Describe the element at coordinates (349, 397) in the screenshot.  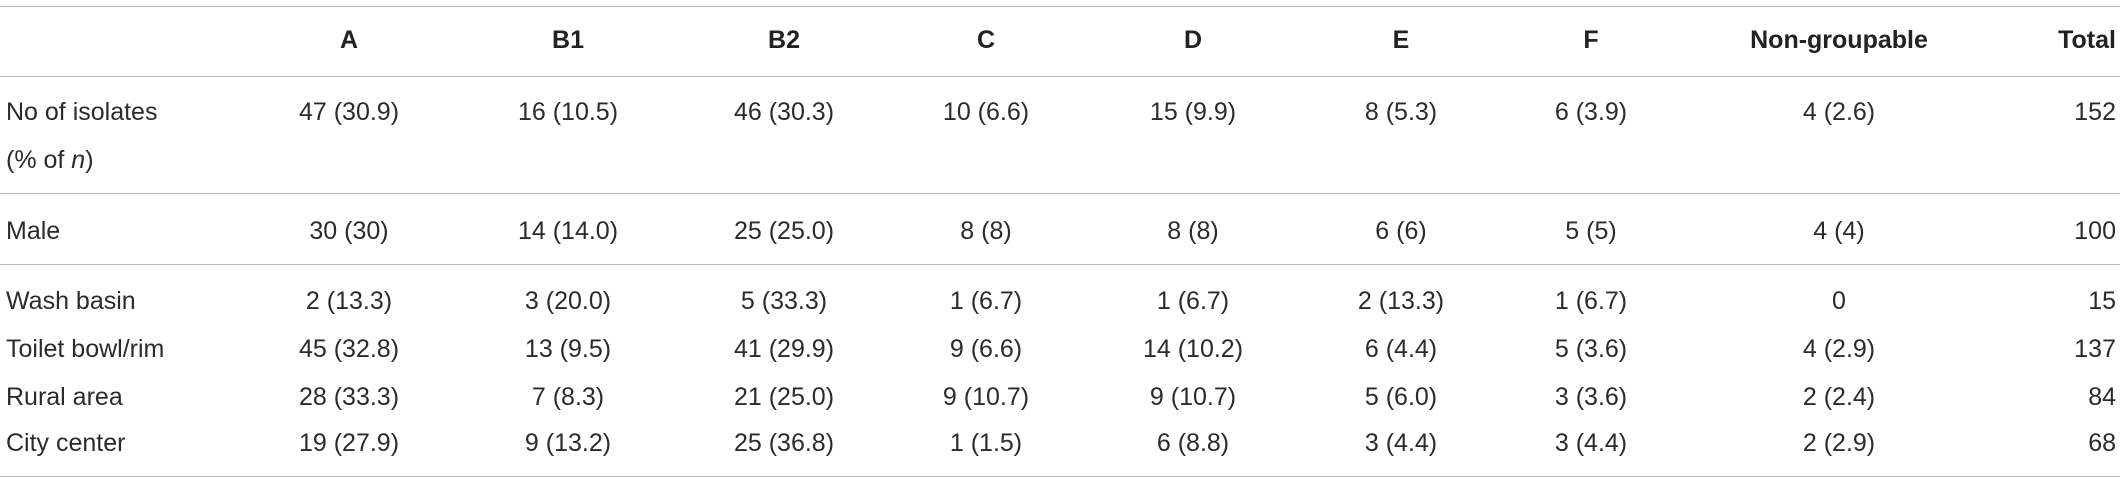
I see `table-cell: 28 (33.3)` at that location.